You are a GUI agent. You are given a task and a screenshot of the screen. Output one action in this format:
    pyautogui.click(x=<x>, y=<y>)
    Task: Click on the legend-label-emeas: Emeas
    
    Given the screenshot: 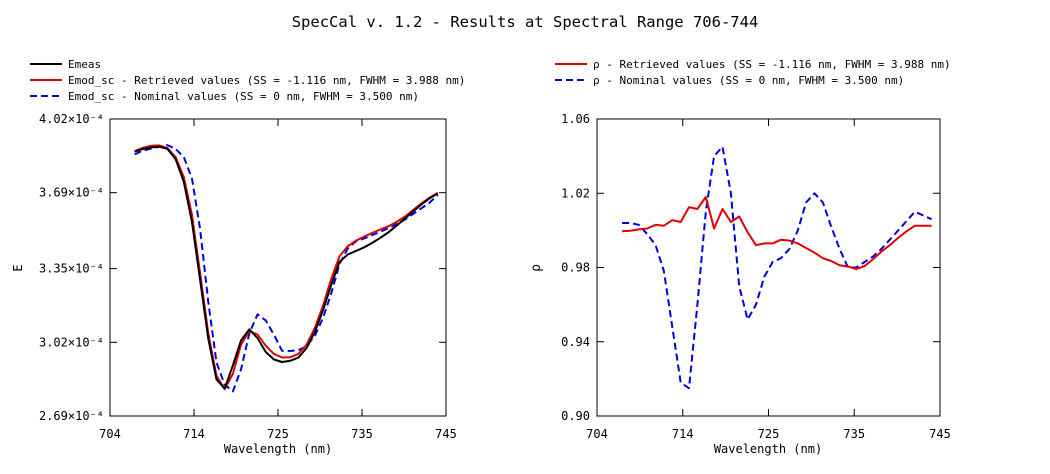 What is the action you would take?
    pyautogui.click(x=84, y=64)
    